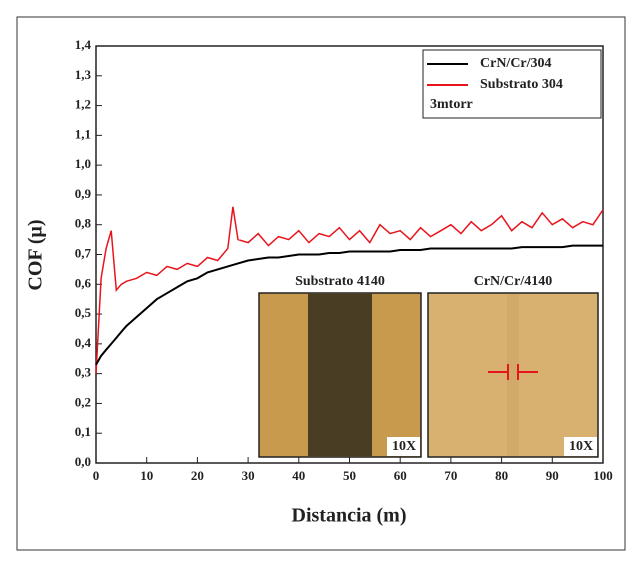  Describe the element at coordinates (450, 475) in the screenshot. I see `x-tick-label: 70` at that location.